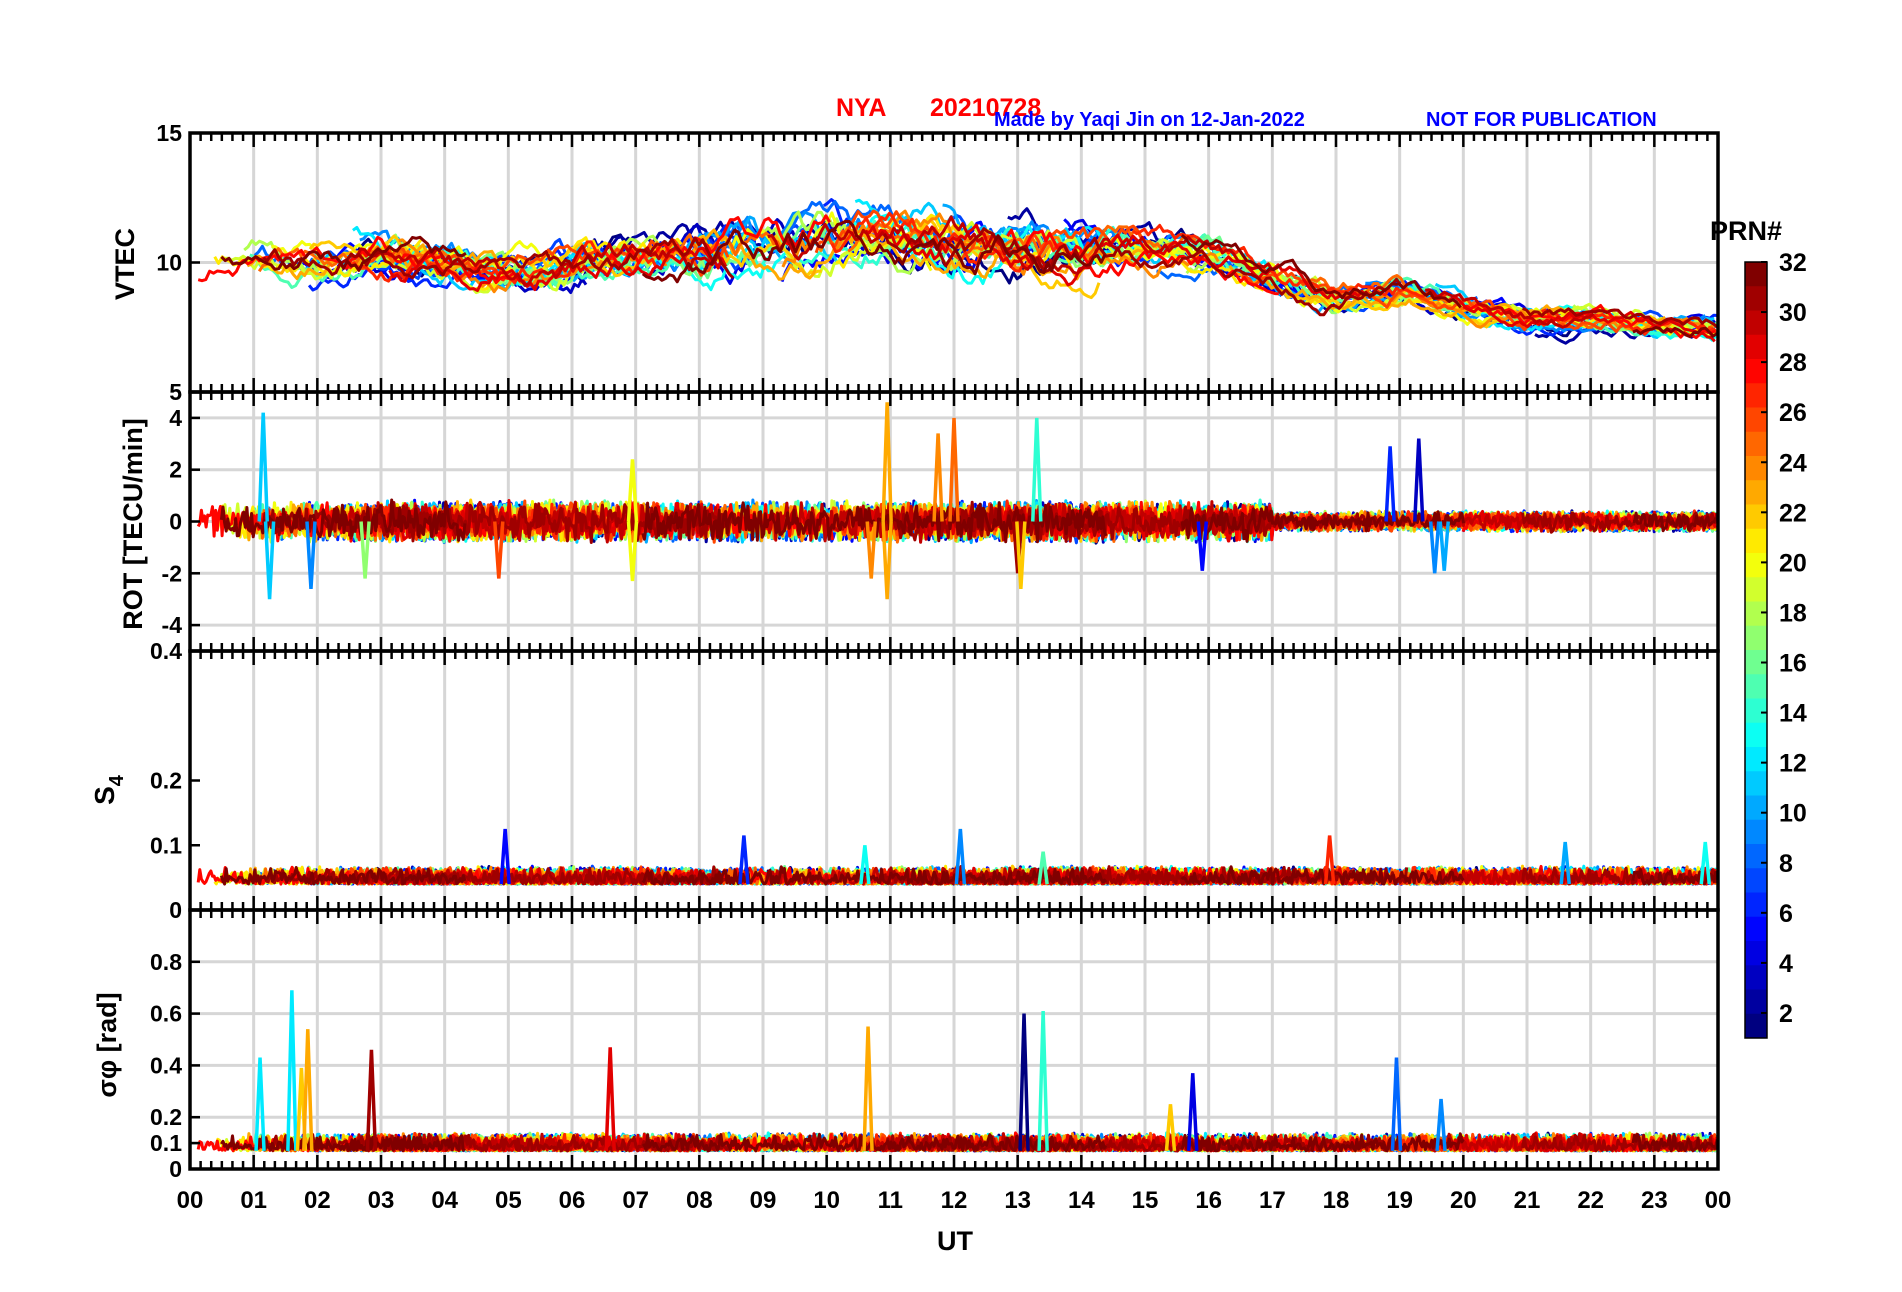 This screenshot has height=1292, width=1902. What do you see at coordinates (175, 418) in the screenshot?
I see `y-tick-label: 4` at bounding box center [175, 418].